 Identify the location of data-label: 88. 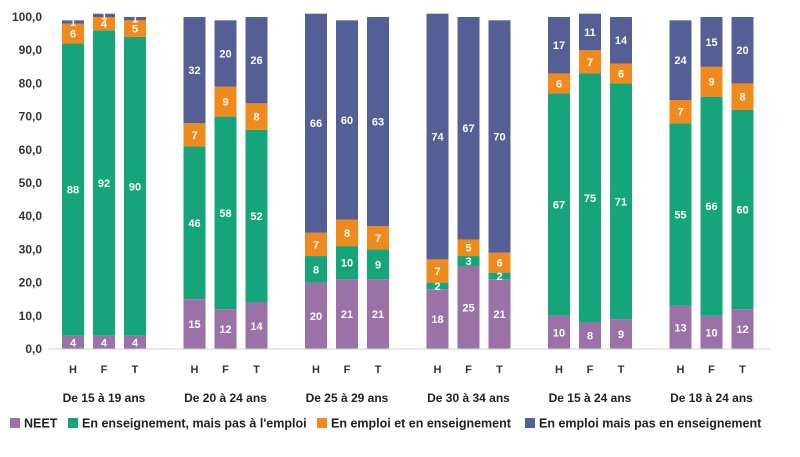
(73, 191).